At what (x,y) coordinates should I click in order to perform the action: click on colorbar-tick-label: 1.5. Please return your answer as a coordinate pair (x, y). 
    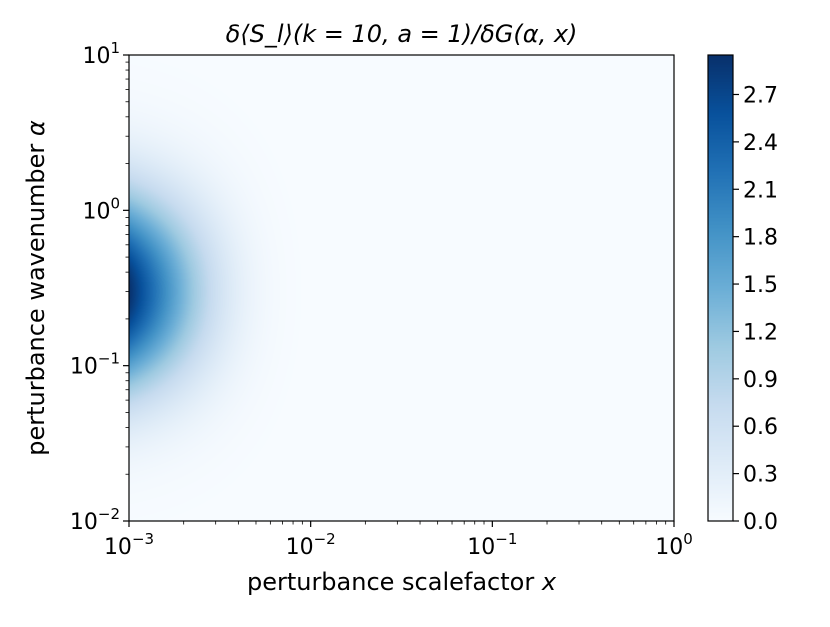
    Looking at the image, I should click on (760, 285).